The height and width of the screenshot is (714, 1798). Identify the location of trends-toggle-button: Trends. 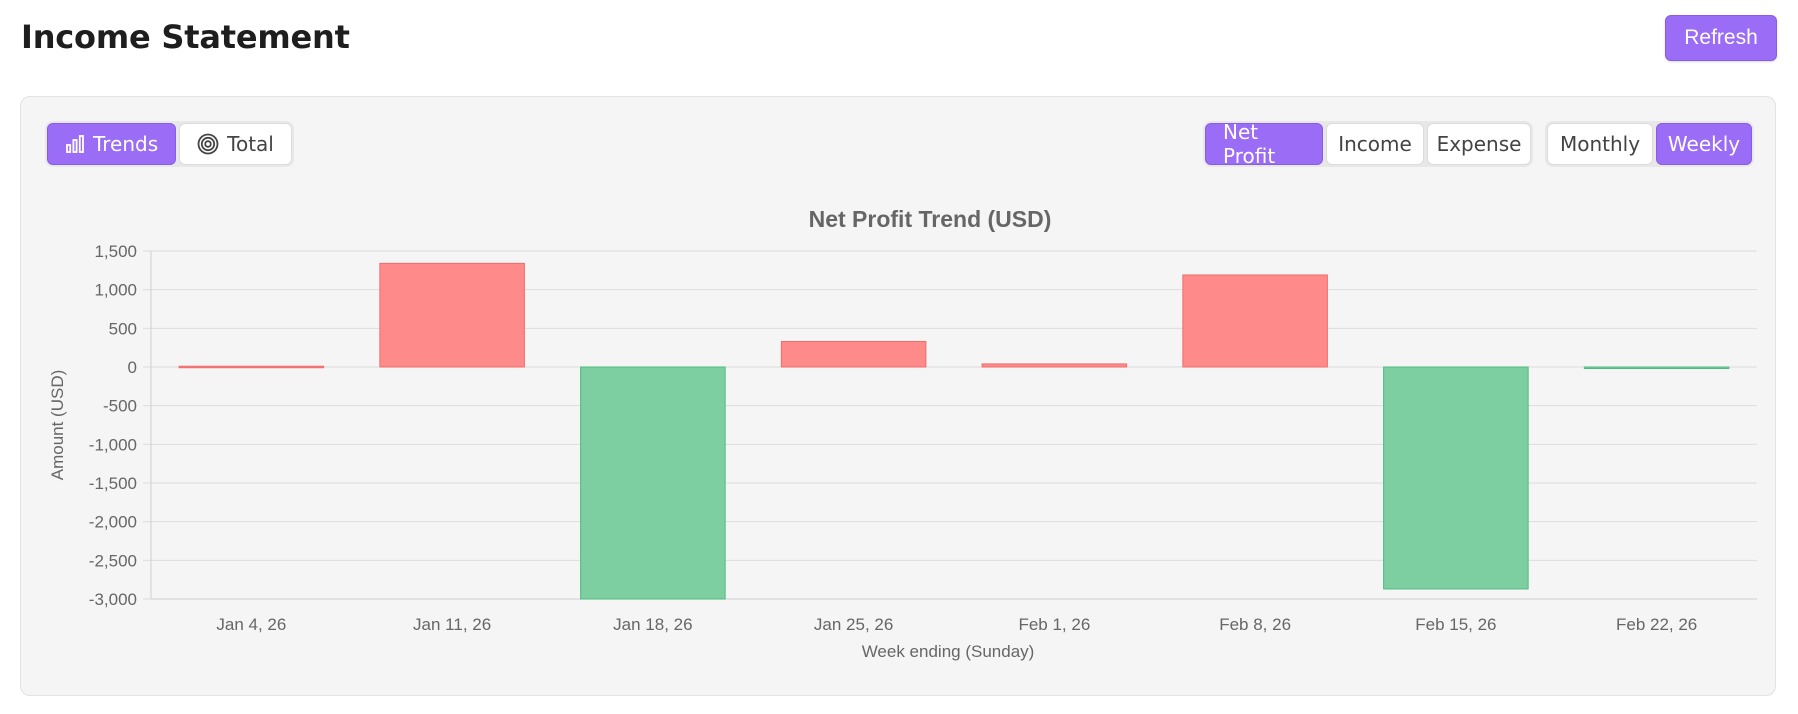
(112, 144).